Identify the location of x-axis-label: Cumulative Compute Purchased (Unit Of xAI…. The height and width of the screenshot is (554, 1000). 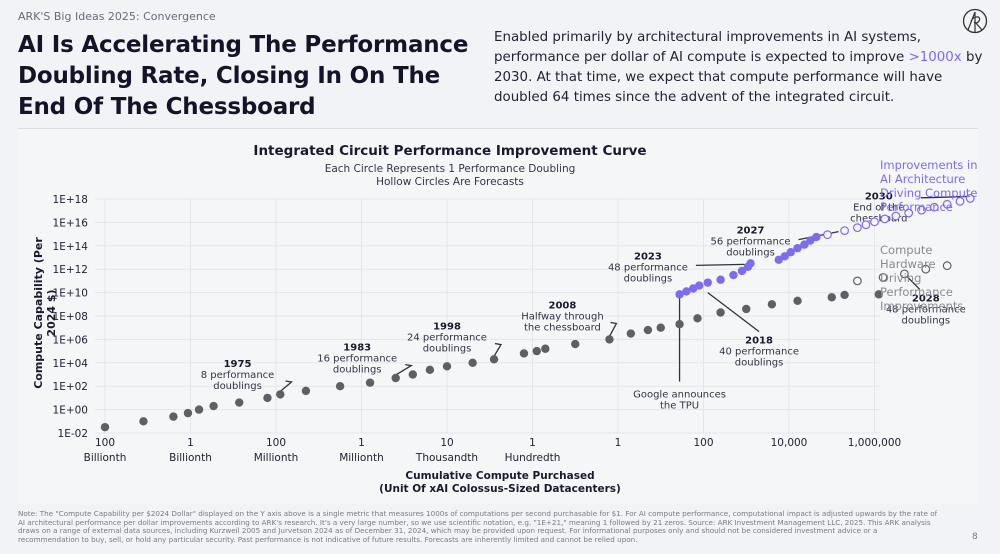
(500, 483).